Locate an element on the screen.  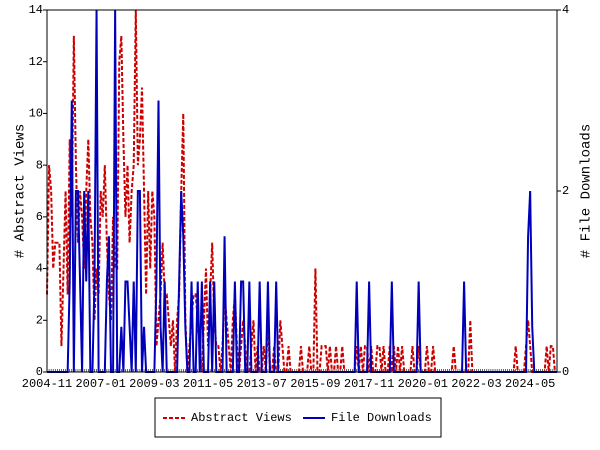
y2-tick-label: 2 is located at coordinates (565, 191).